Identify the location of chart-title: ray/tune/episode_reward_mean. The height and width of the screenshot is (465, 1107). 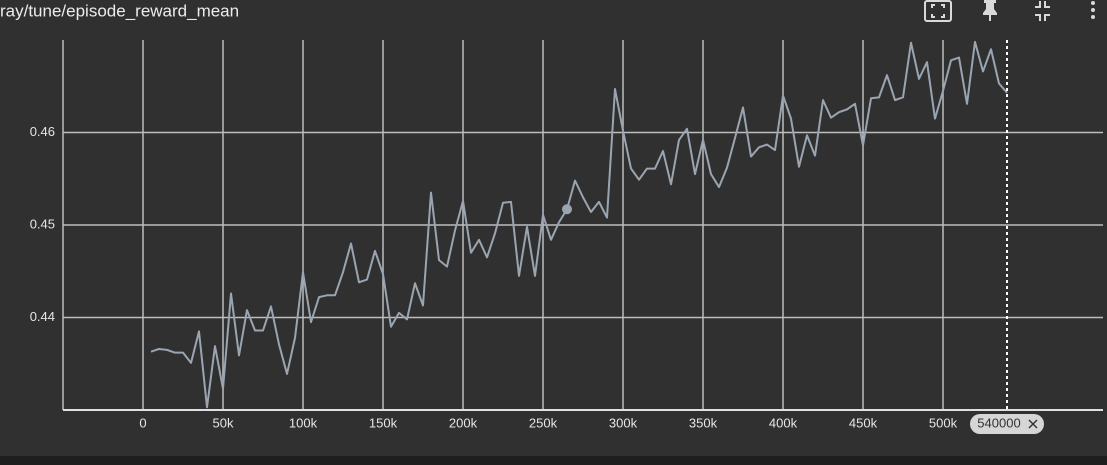
(119, 10).